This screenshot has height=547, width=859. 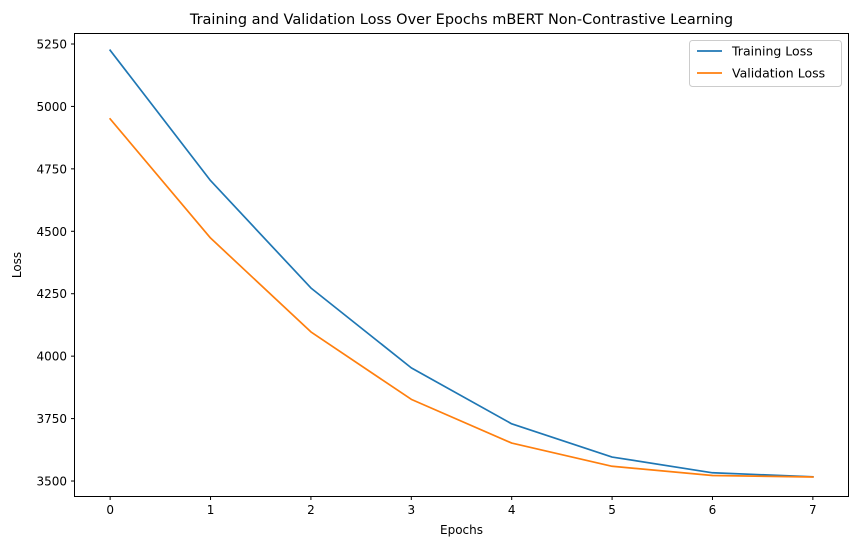 What do you see at coordinates (51, 419) in the screenshot?
I see `y-tick-label: 3750` at bounding box center [51, 419].